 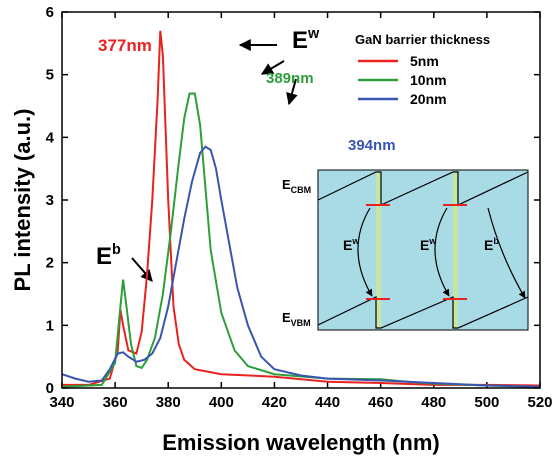 What do you see at coordinates (50, 325) in the screenshot?
I see `y-tick-label: 1` at bounding box center [50, 325].